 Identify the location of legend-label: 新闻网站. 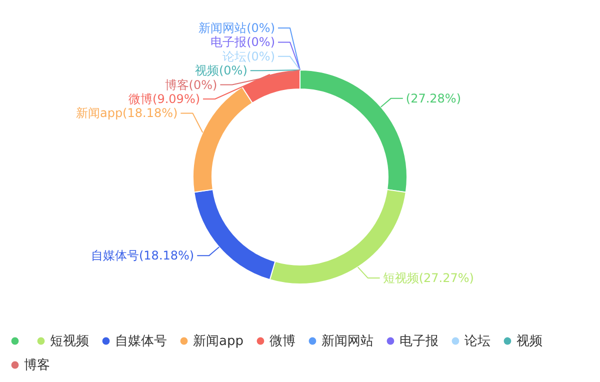
(347, 341).